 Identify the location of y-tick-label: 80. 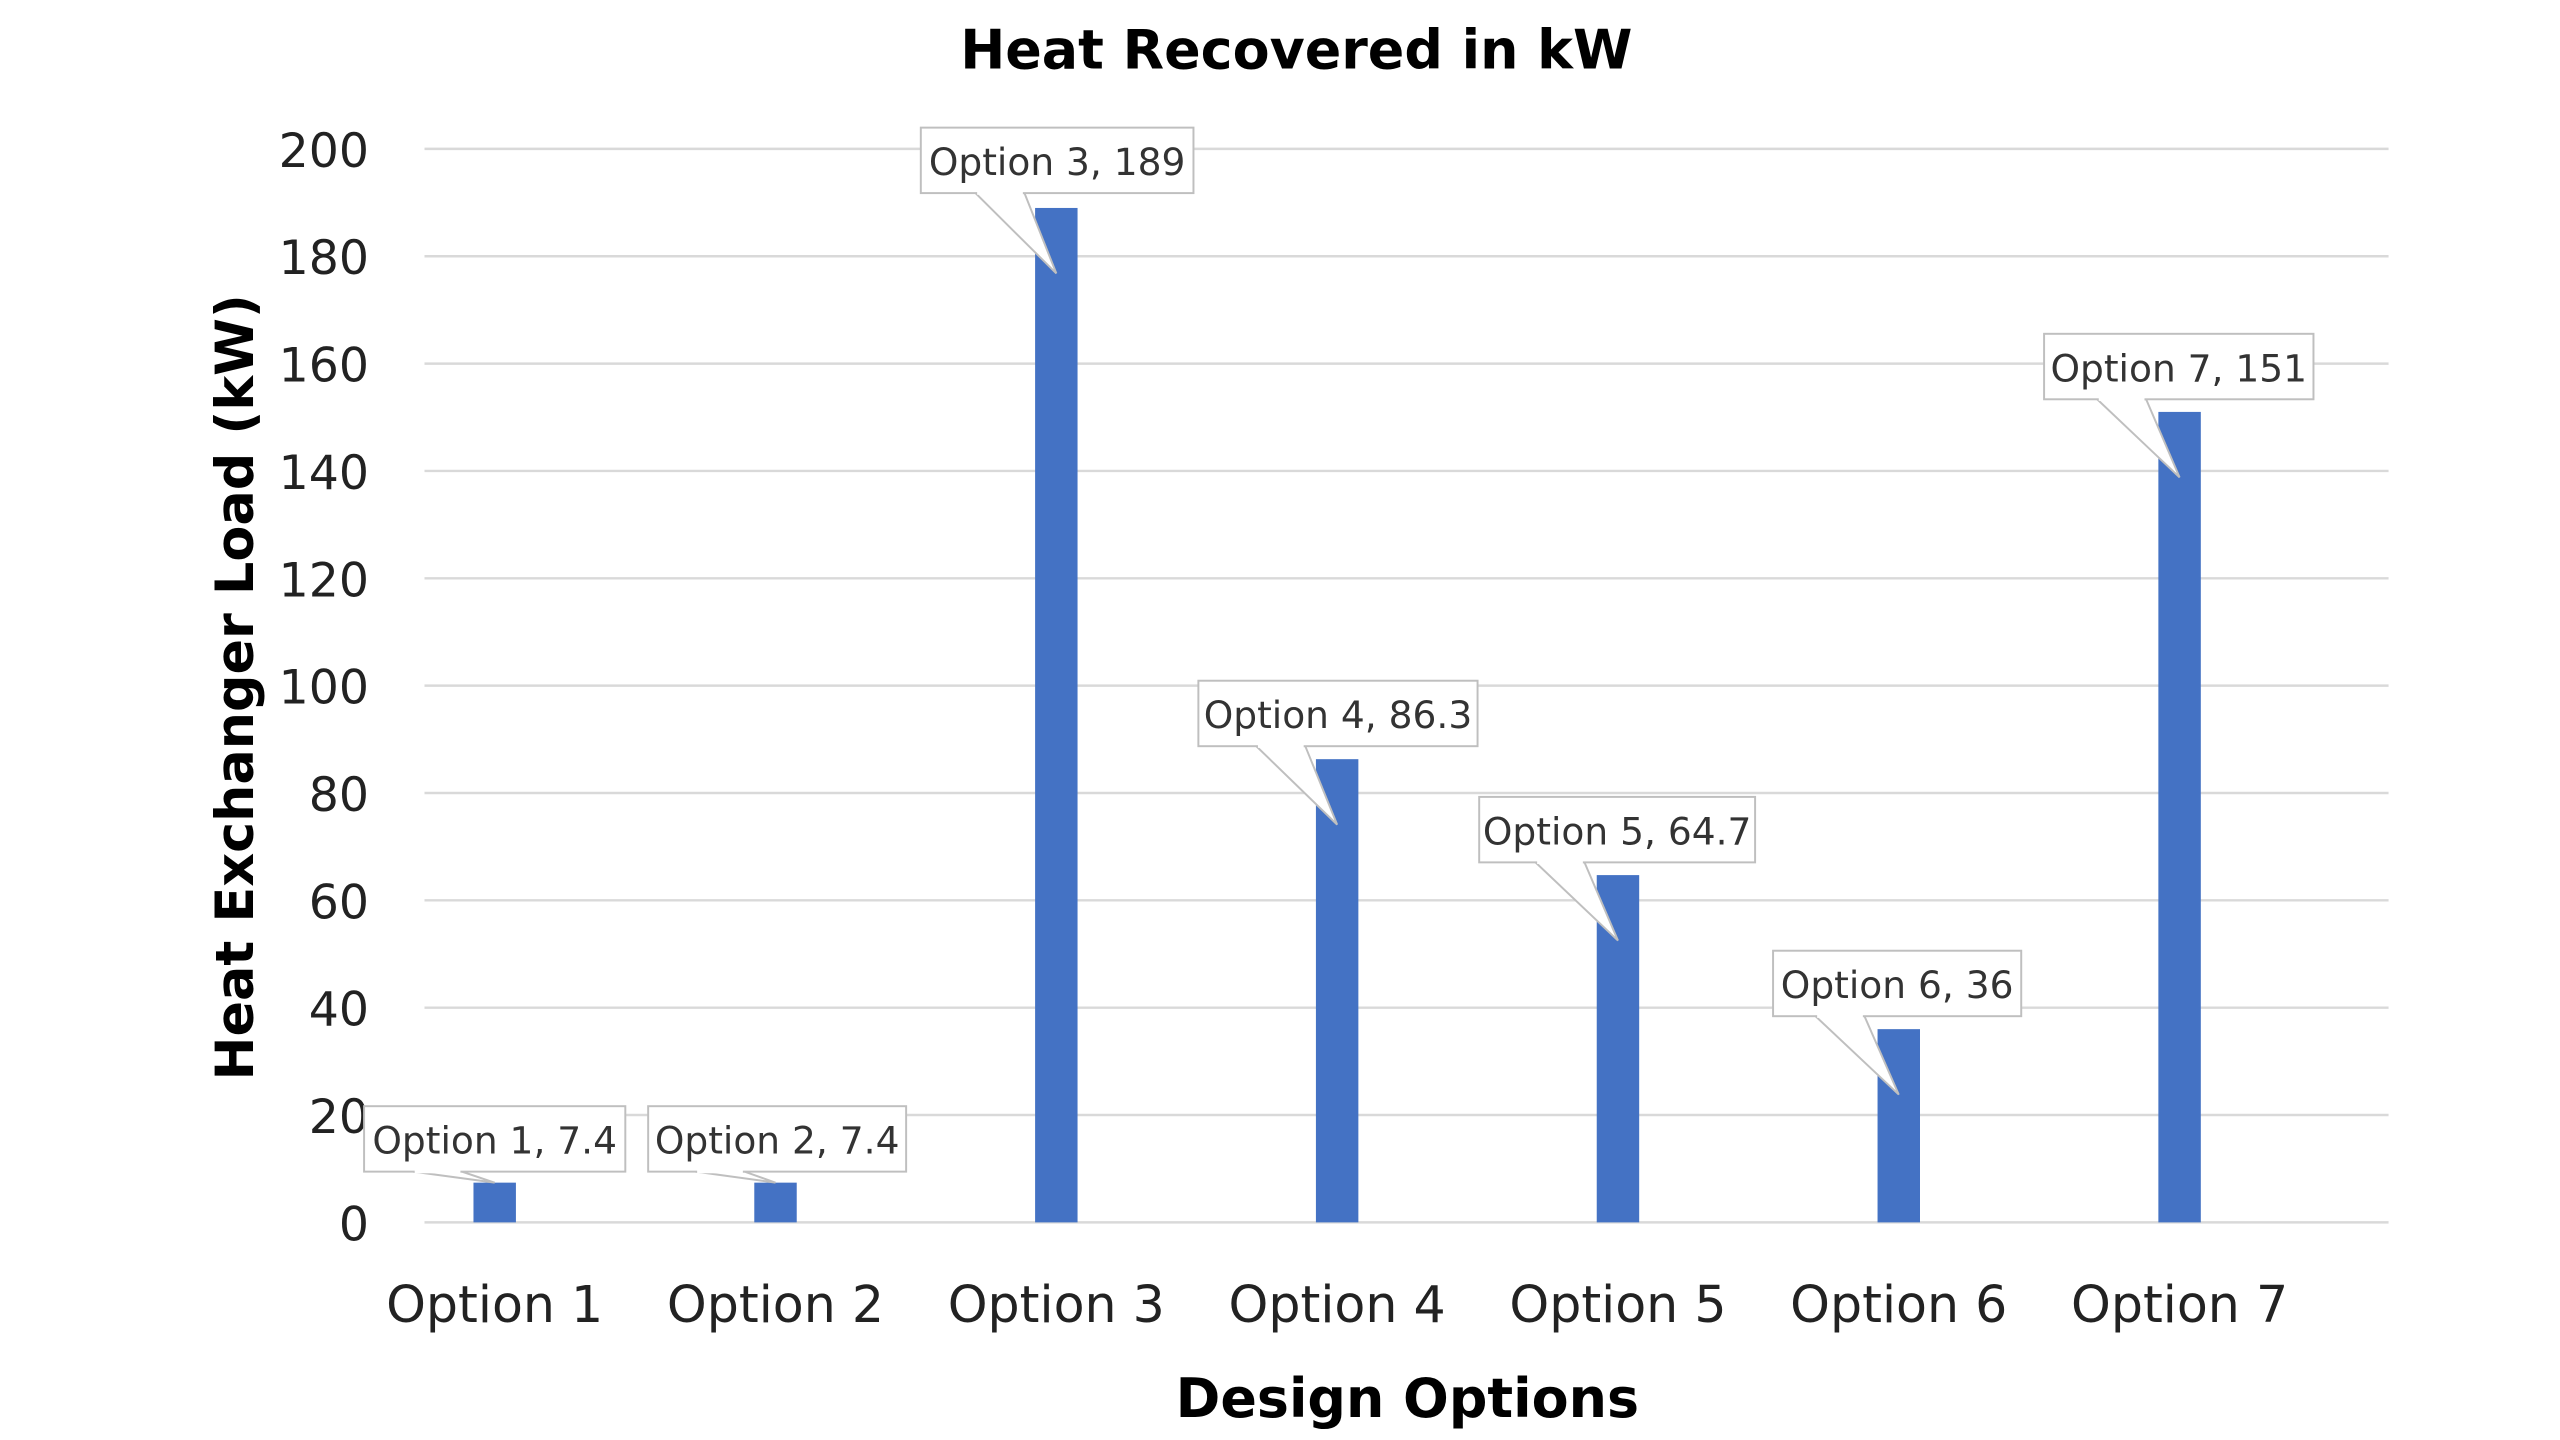
(339, 795).